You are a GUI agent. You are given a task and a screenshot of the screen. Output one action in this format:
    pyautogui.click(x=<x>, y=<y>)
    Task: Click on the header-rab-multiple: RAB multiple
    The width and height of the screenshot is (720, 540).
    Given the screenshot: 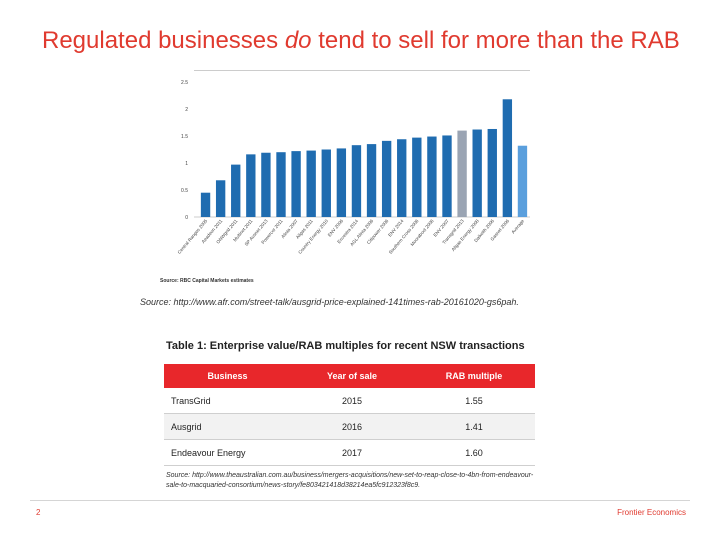 What is the action you would take?
    pyautogui.click(x=474, y=376)
    